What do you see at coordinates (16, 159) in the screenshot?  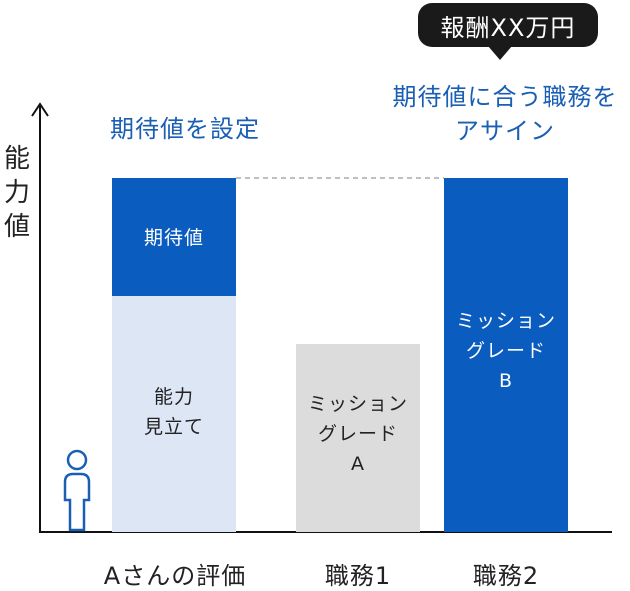 I see `y-axis-label-char: 能` at bounding box center [16, 159].